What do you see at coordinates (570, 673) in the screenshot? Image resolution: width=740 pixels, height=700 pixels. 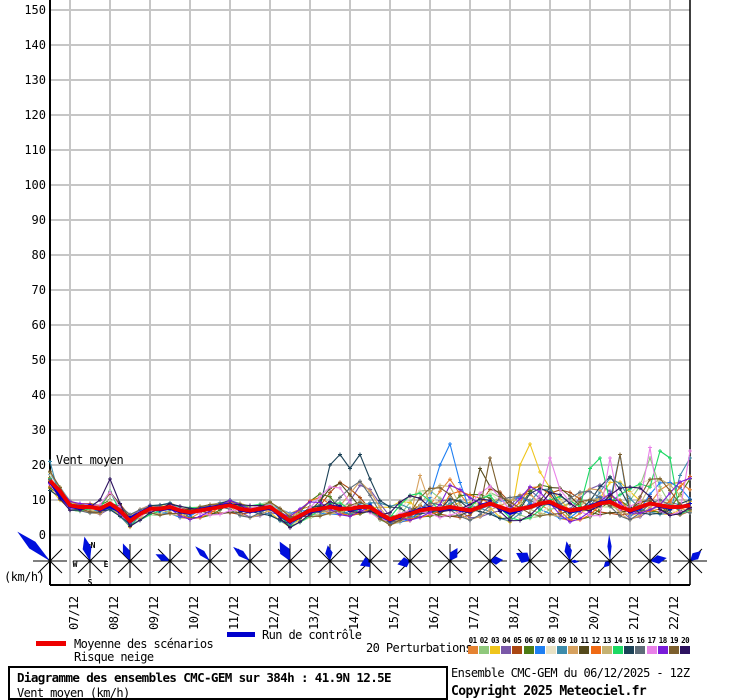 I see `run-info: Ensemble CMC-GEM du 06/12/2025 - 12Z` at bounding box center [570, 673].